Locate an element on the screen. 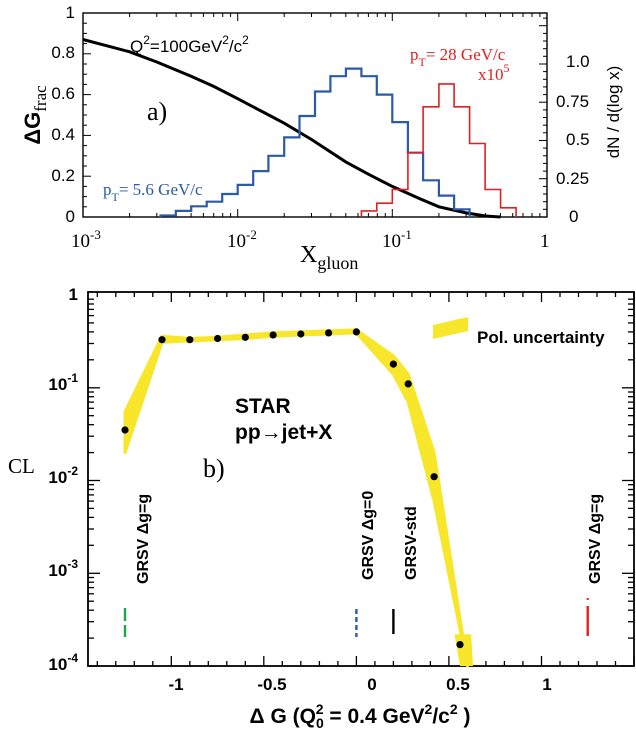  a-xtick-1: 10⁻² is located at coordinates (242, 239).